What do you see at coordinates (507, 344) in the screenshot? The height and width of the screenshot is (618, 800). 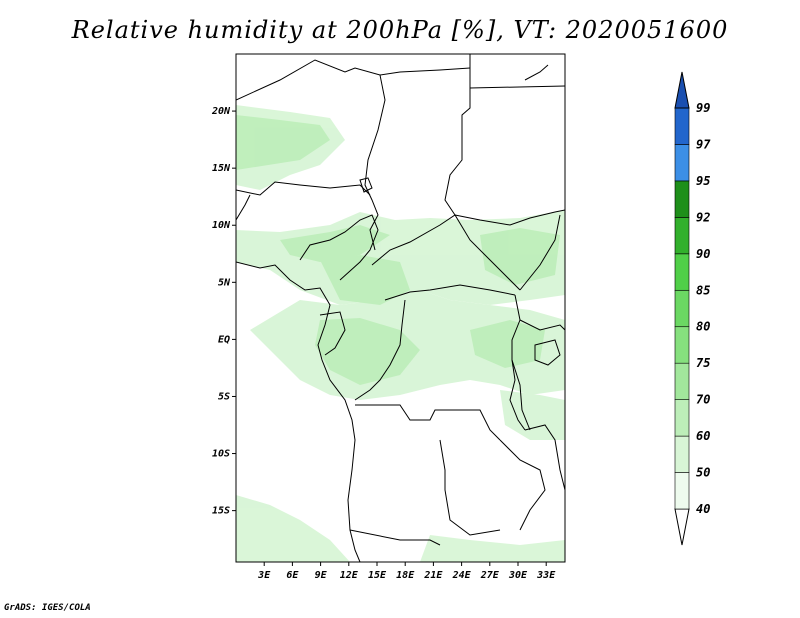 I see `shade-core-lakes` at bounding box center [507, 344].